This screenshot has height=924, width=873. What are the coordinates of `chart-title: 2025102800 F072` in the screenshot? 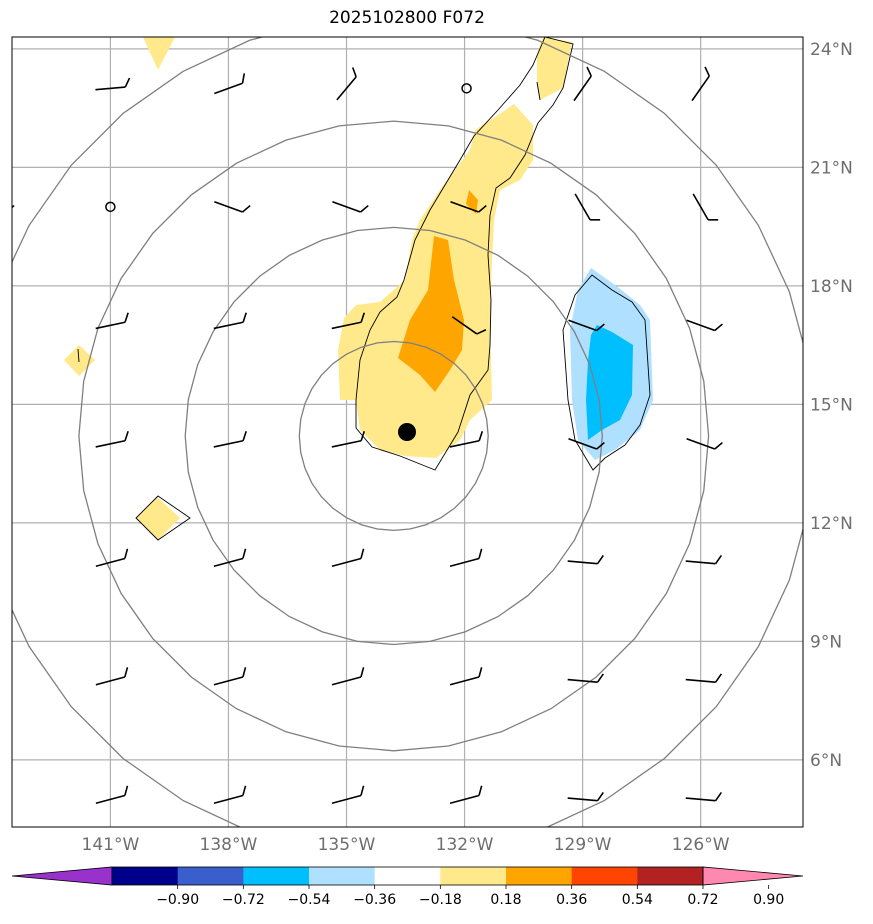 It's located at (407, 18).